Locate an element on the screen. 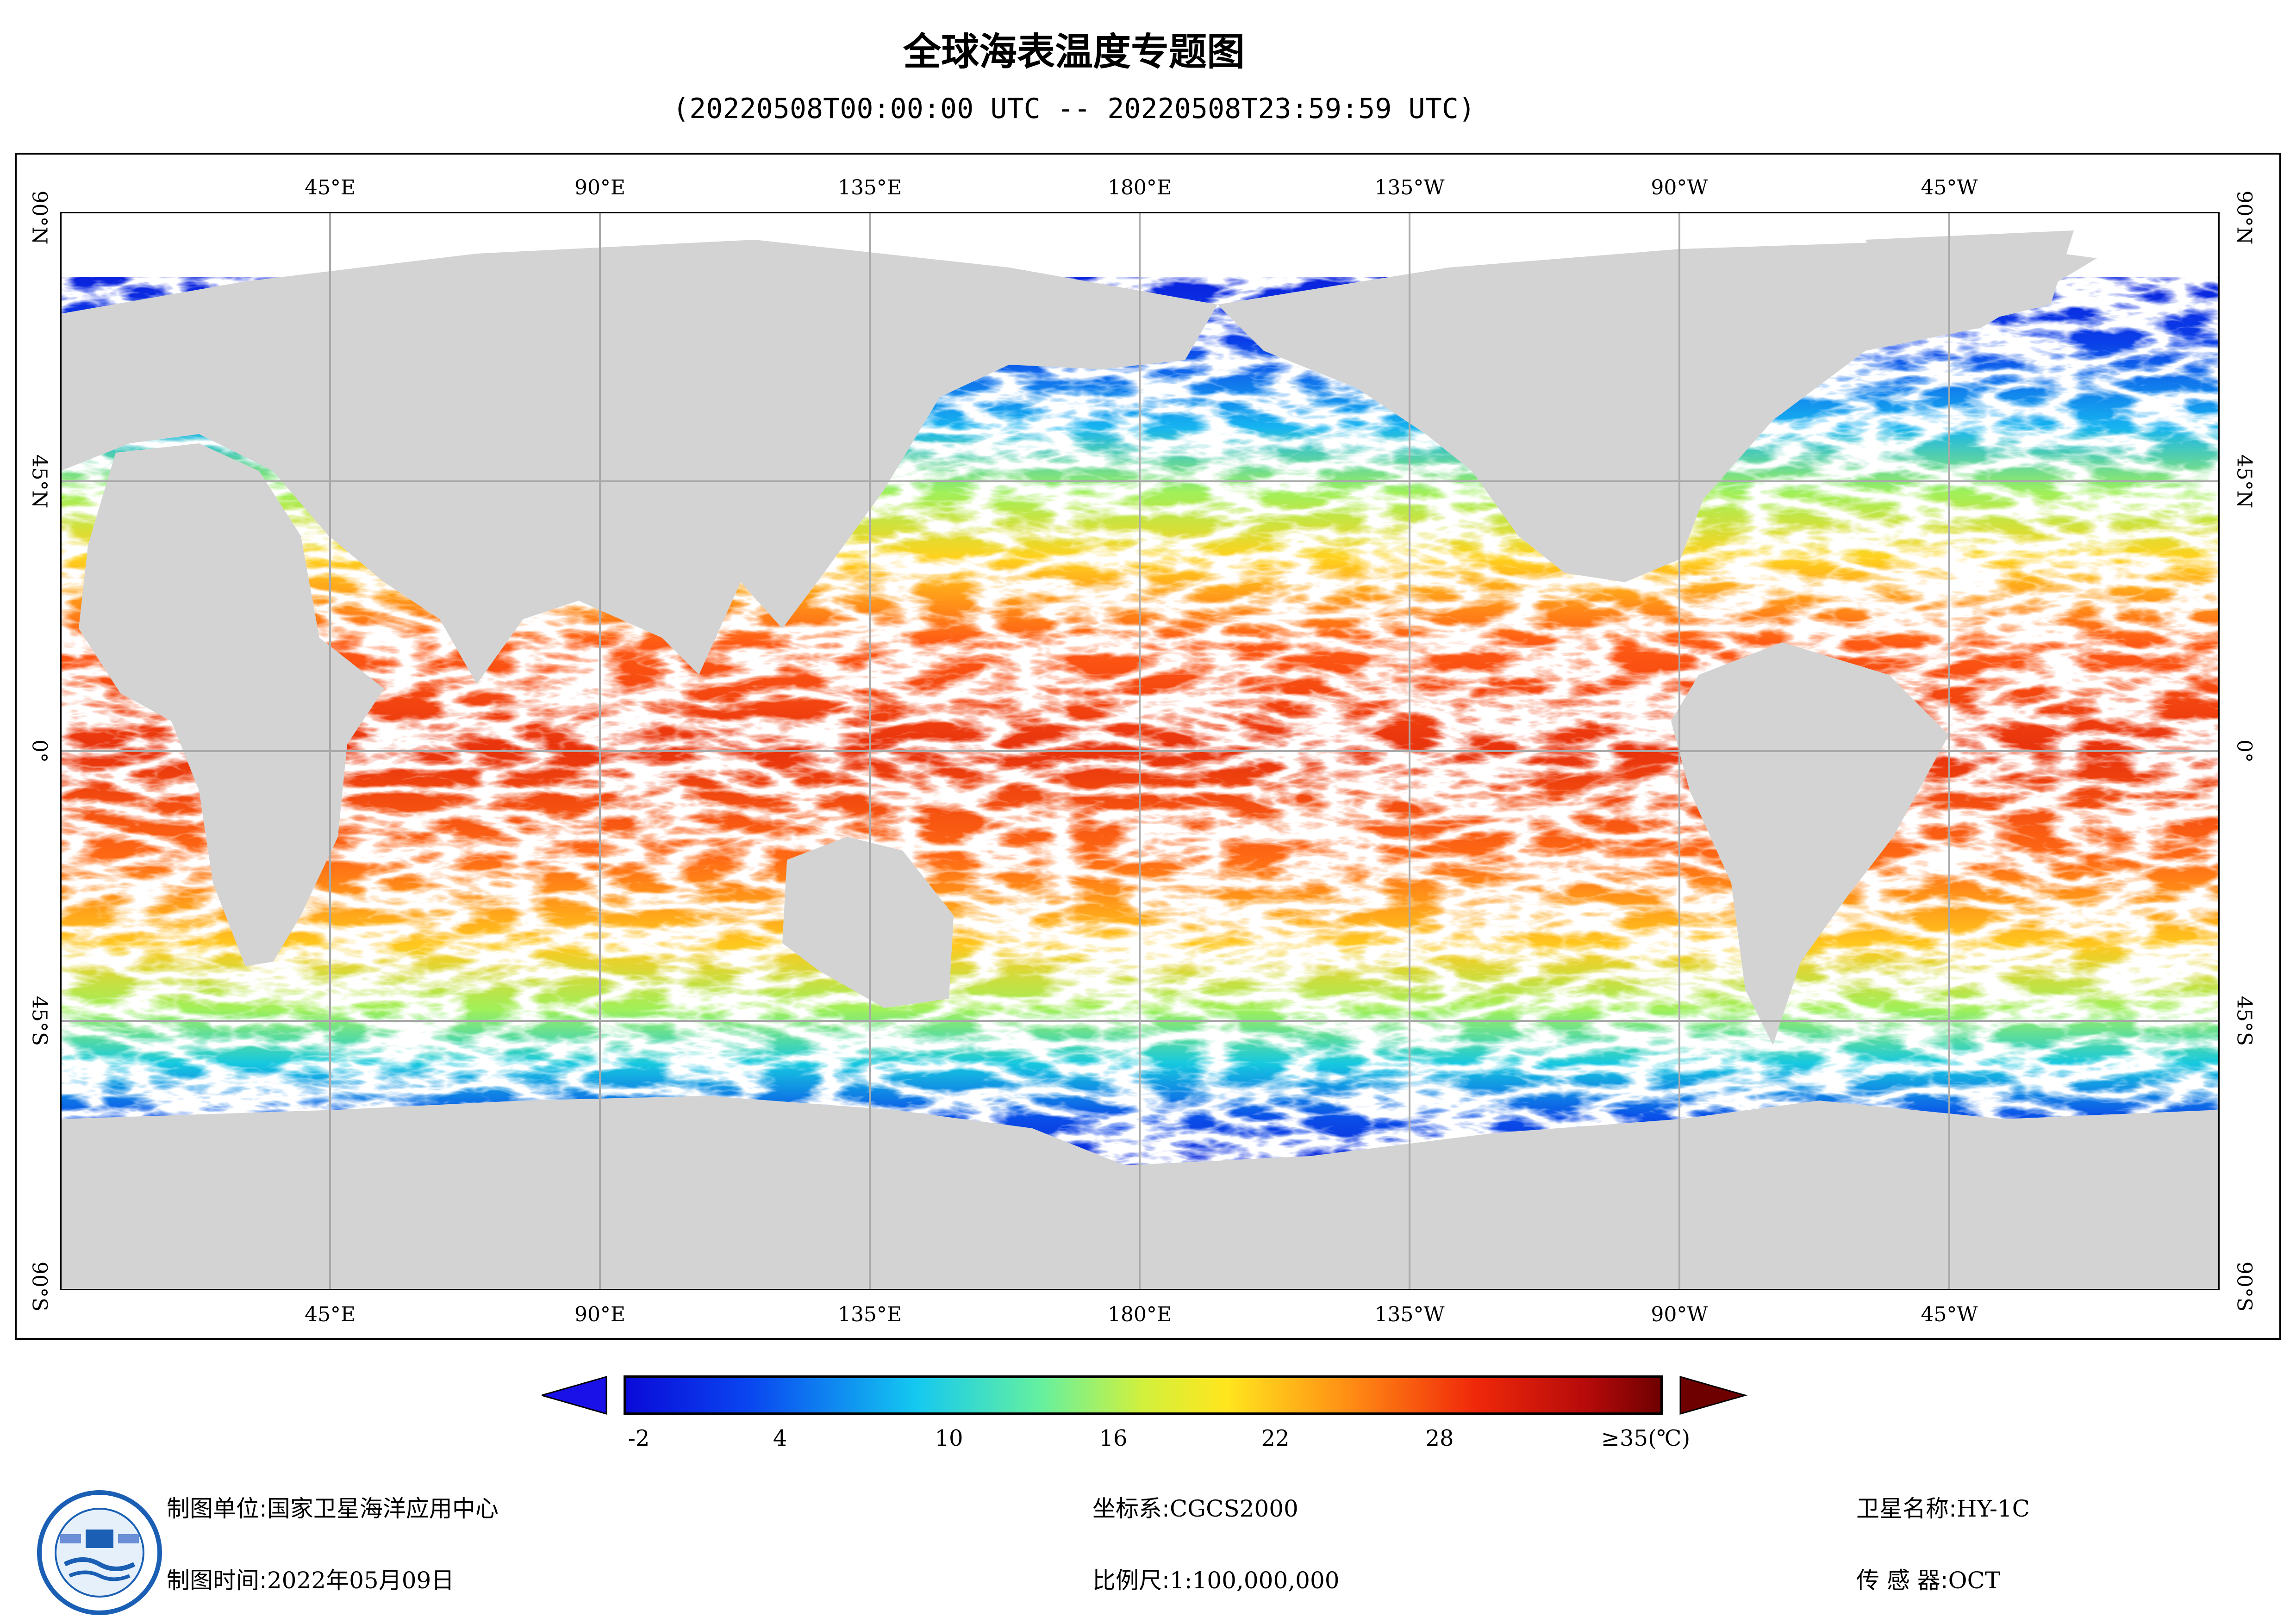  footer-unit-label: 制图单位: is located at coordinates (217, 1508).